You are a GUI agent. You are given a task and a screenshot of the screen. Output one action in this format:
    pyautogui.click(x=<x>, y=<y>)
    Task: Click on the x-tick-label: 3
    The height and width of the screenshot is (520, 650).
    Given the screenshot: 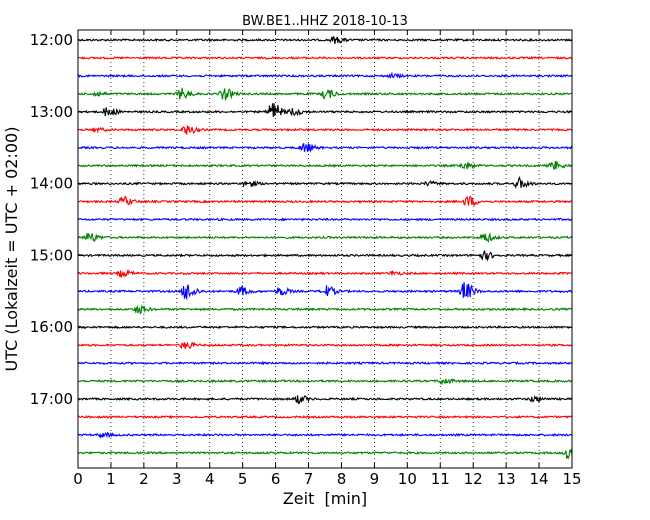 What is the action you would take?
    pyautogui.click(x=177, y=479)
    